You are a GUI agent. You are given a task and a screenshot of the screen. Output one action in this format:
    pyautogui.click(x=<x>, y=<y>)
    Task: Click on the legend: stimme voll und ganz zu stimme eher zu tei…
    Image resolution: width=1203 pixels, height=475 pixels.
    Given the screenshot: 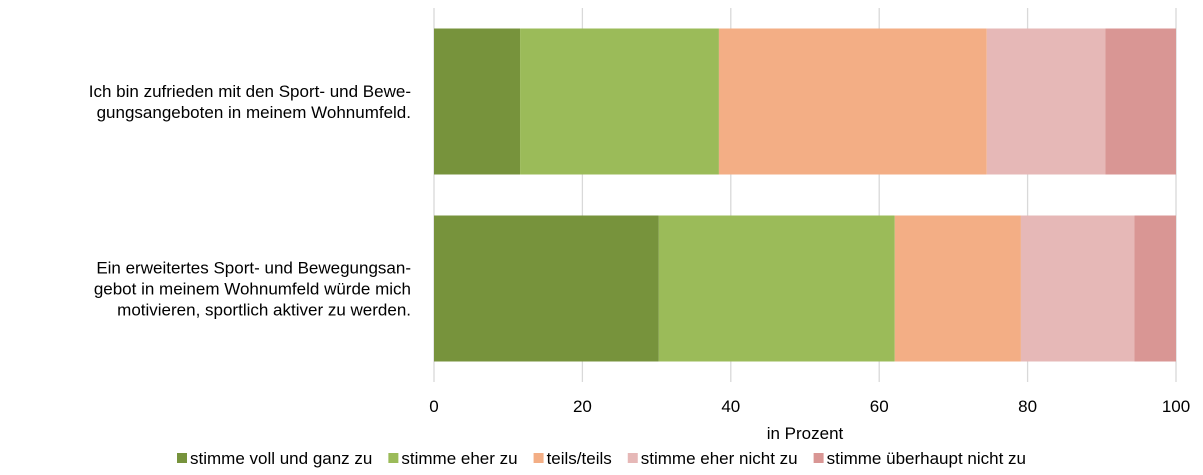 What is the action you would take?
    pyautogui.click(x=601, y=458)
    